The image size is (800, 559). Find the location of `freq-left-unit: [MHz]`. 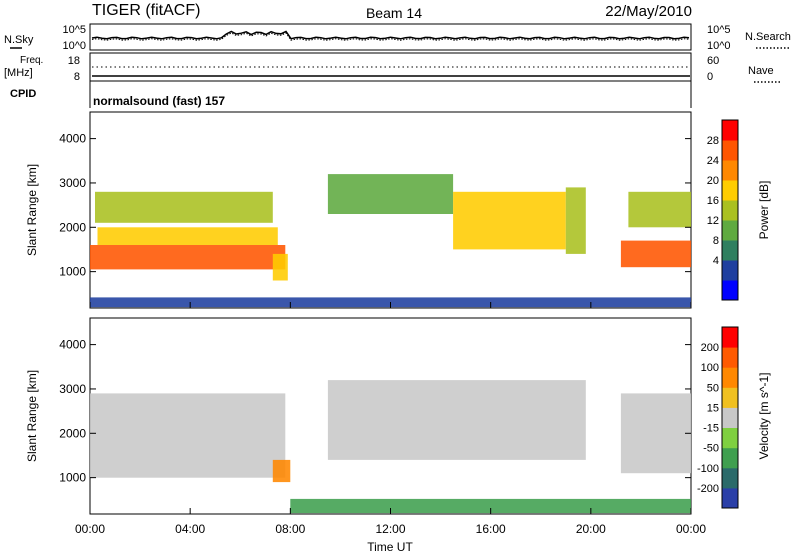

freq-left-unit: [MHz] is located at coordinates (18, 73).